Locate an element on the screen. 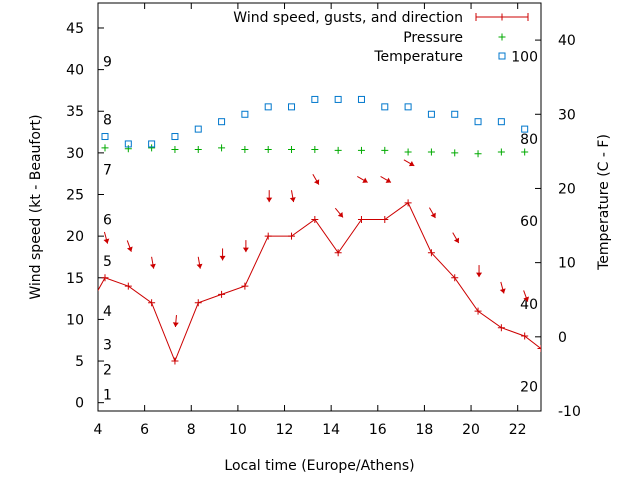 The height and width of the screenshot is (480, 640). y-tick-label: 0 is located at coordinates (79, 404).